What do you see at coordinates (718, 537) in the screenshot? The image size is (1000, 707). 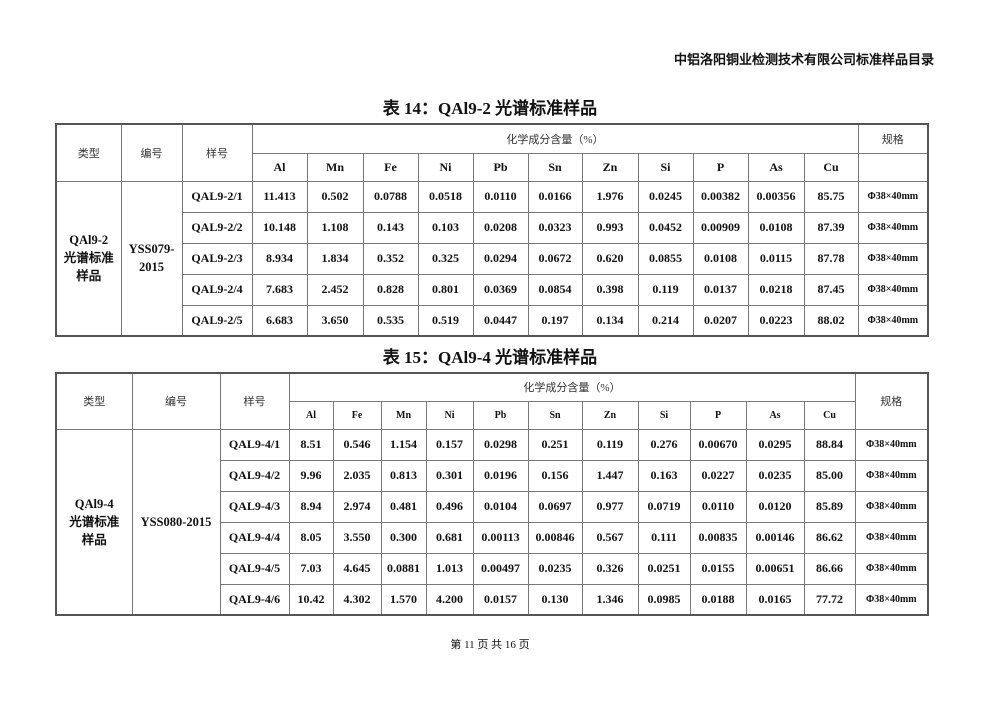 I see `value-cell: 0.00835` at bounding box center [718, 537].